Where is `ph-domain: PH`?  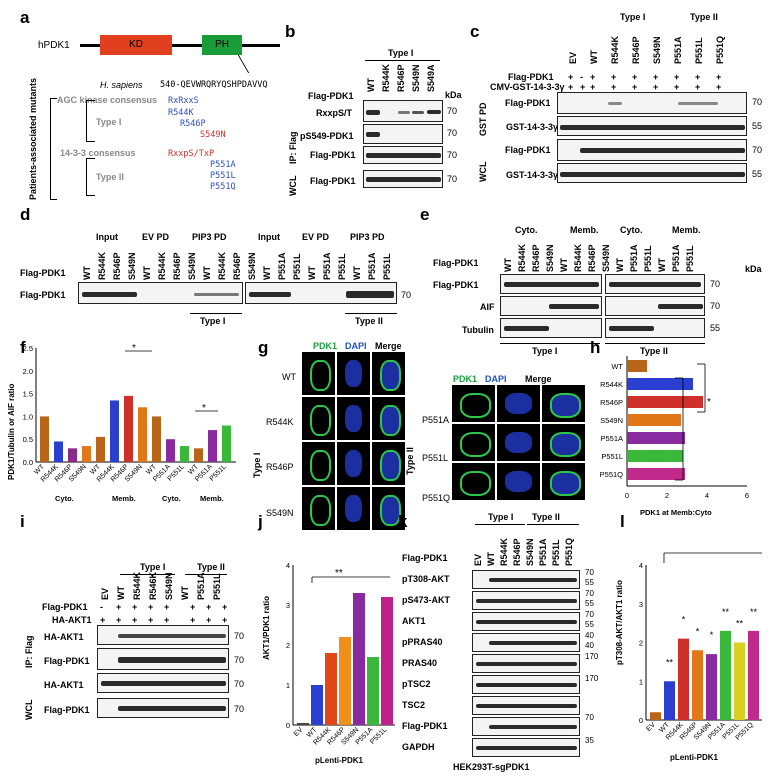
ph-domain: PH is located at coordinates (222, 45).